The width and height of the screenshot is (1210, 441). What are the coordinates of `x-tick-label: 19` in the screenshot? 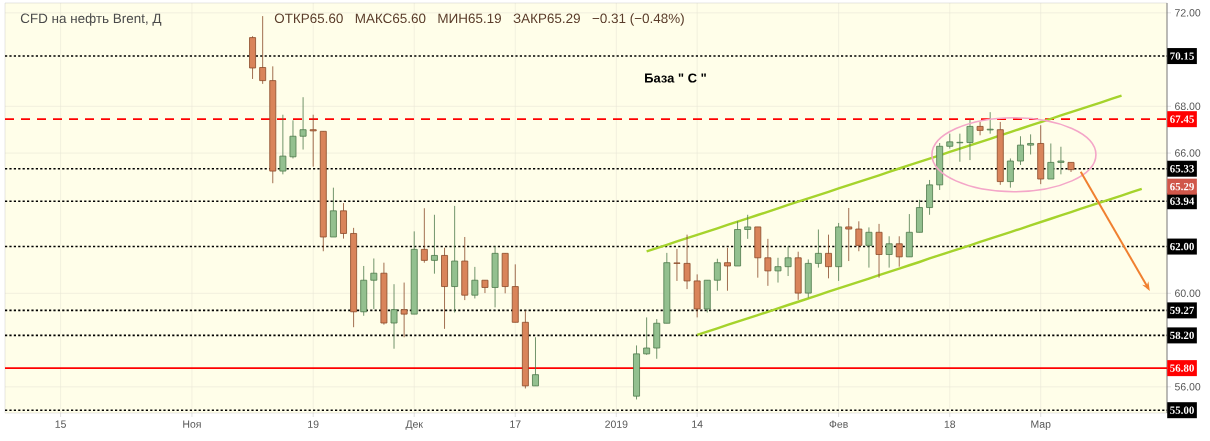 It's located at (313, 424).